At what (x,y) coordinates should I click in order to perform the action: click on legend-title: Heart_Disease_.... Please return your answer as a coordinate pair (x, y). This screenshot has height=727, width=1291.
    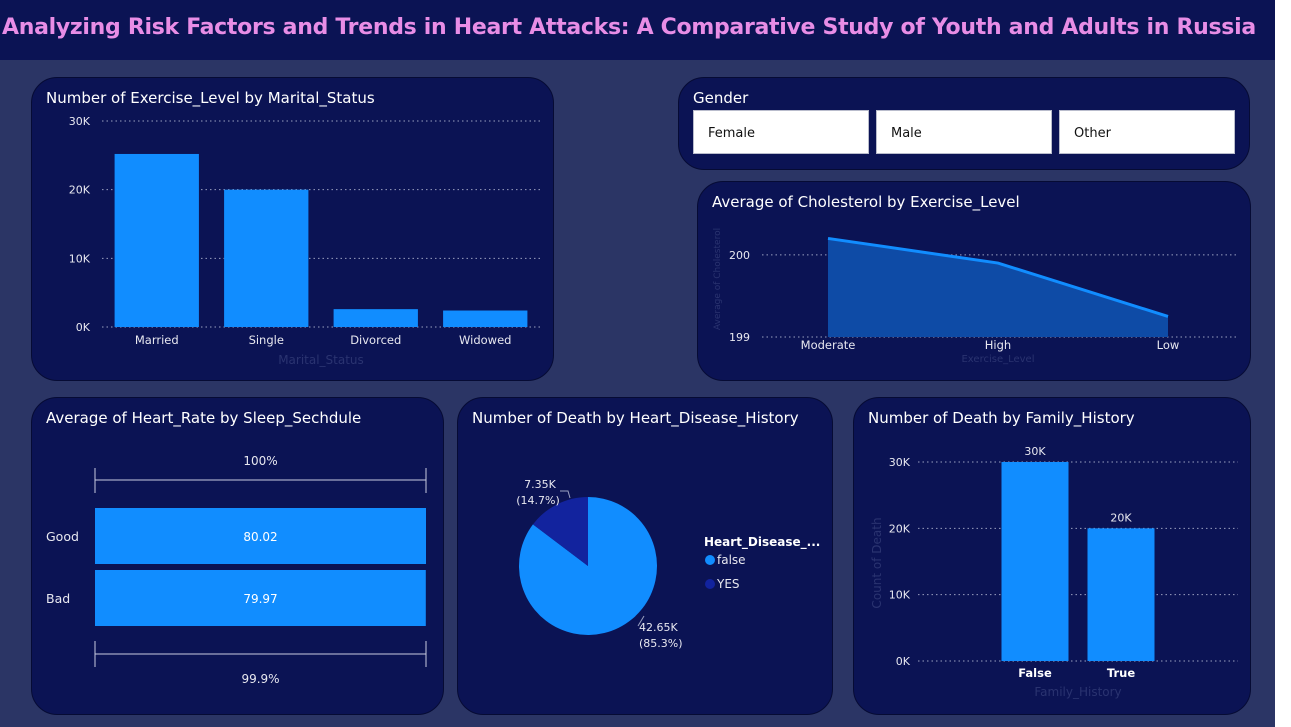
    Looking at the image, I should click on (762, 542).